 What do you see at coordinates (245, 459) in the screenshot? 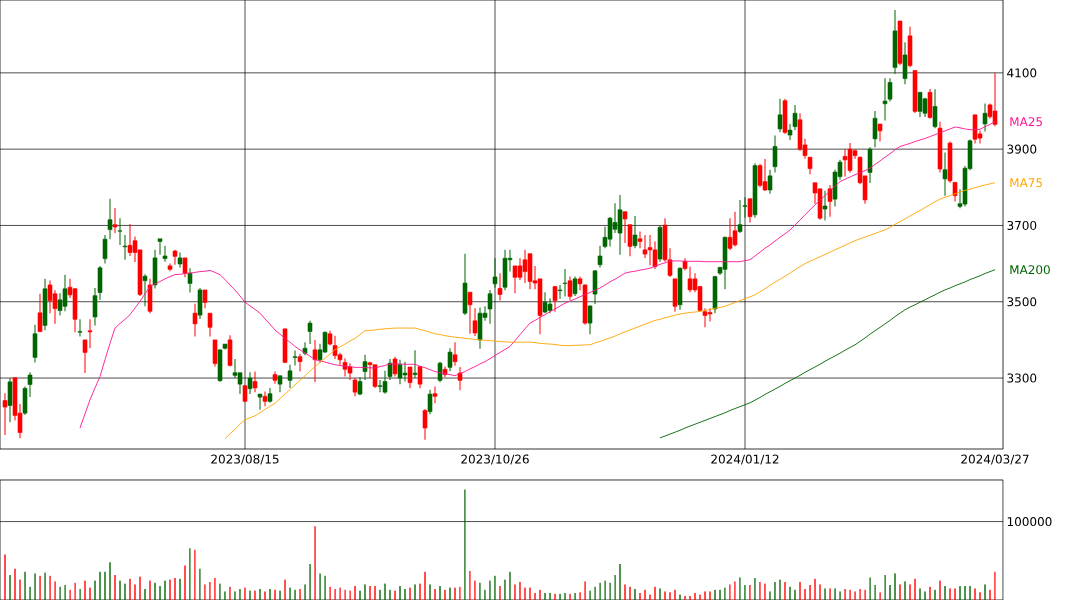
I see `x-tick-label: 2023/08/15` at bounding box center [245, 459].